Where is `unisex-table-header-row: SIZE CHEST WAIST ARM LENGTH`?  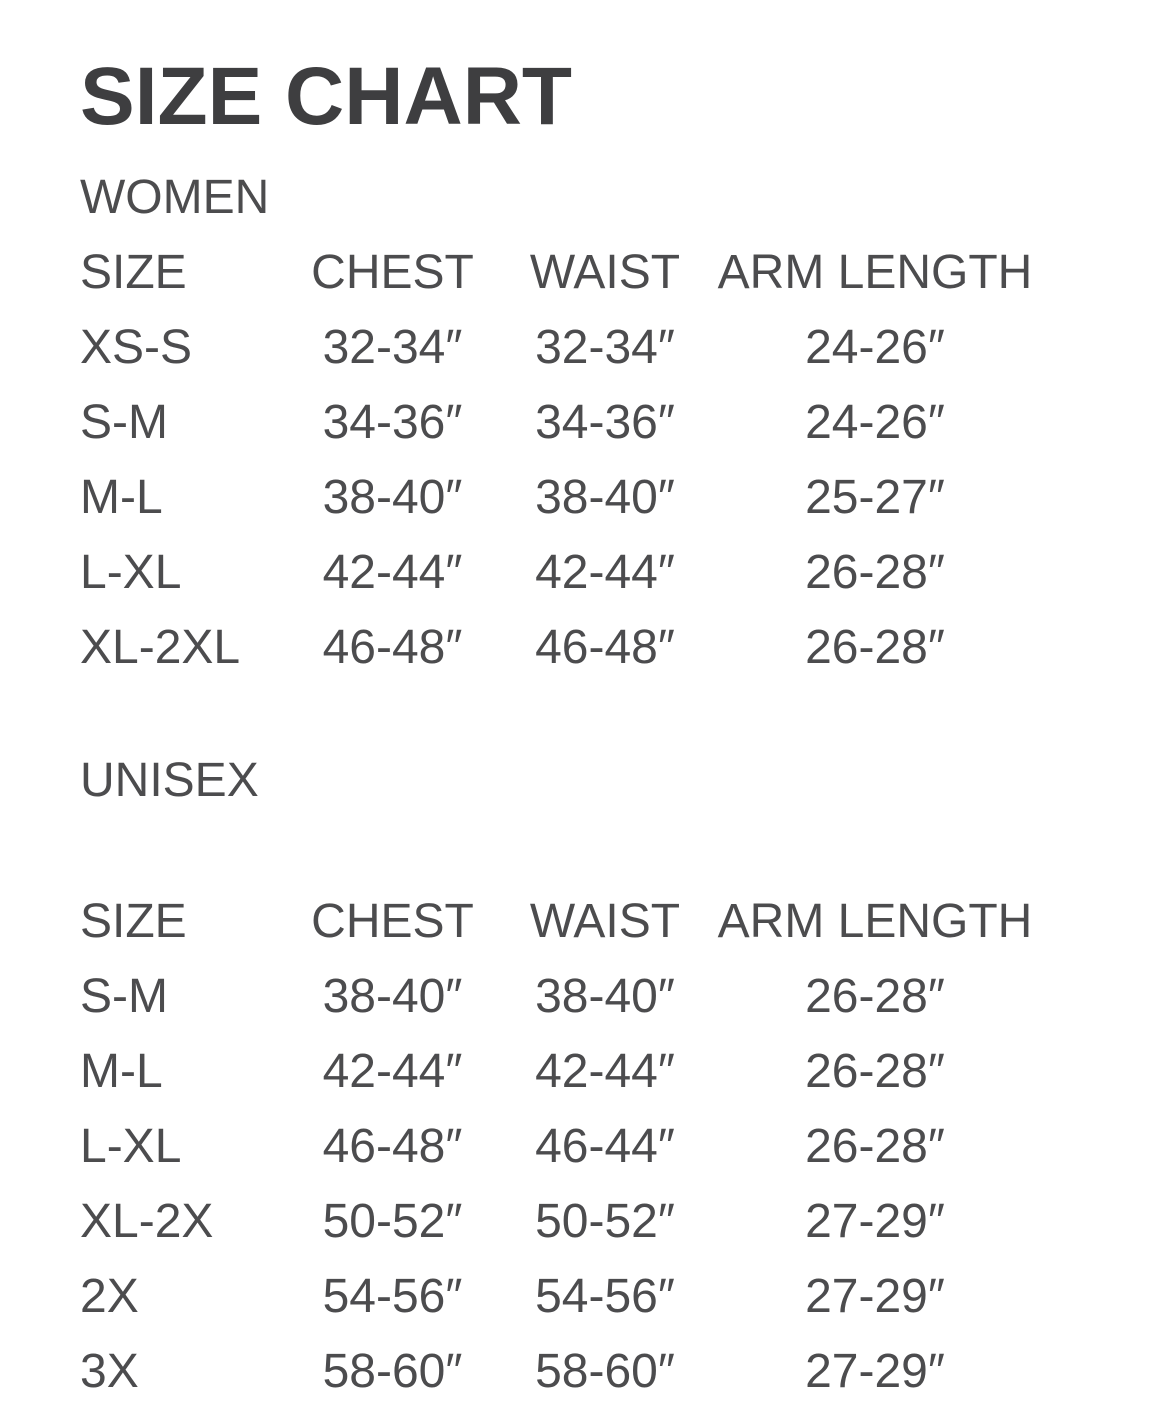 unisex-table-header-row: SIZE CHEST WAIST ARM LENGTH is located at coordinates (565, 921).